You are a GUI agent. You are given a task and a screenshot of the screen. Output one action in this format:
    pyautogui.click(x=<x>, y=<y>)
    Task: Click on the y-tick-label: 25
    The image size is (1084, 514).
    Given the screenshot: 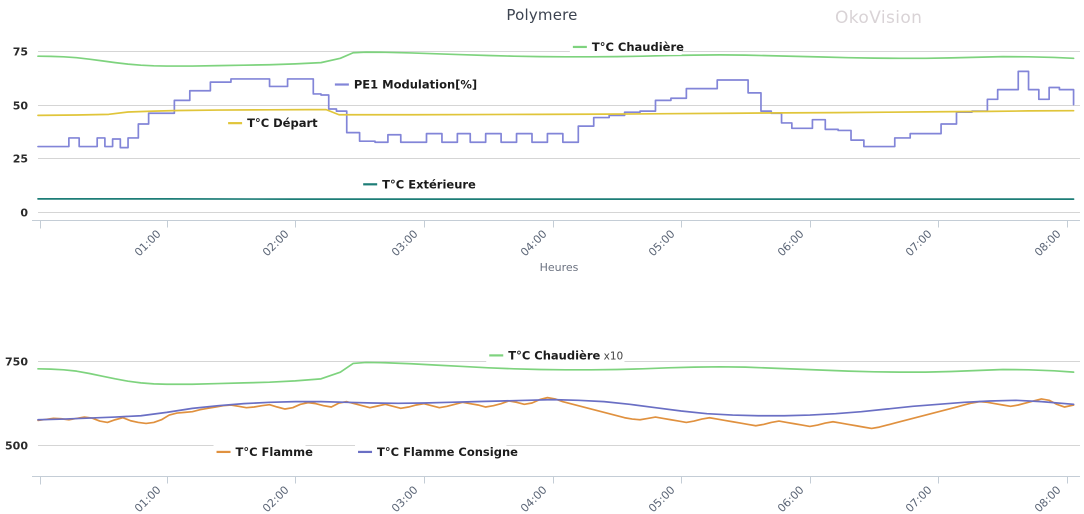 What is the action you would take?
    pyautogui.click(x=20, y=159)
    